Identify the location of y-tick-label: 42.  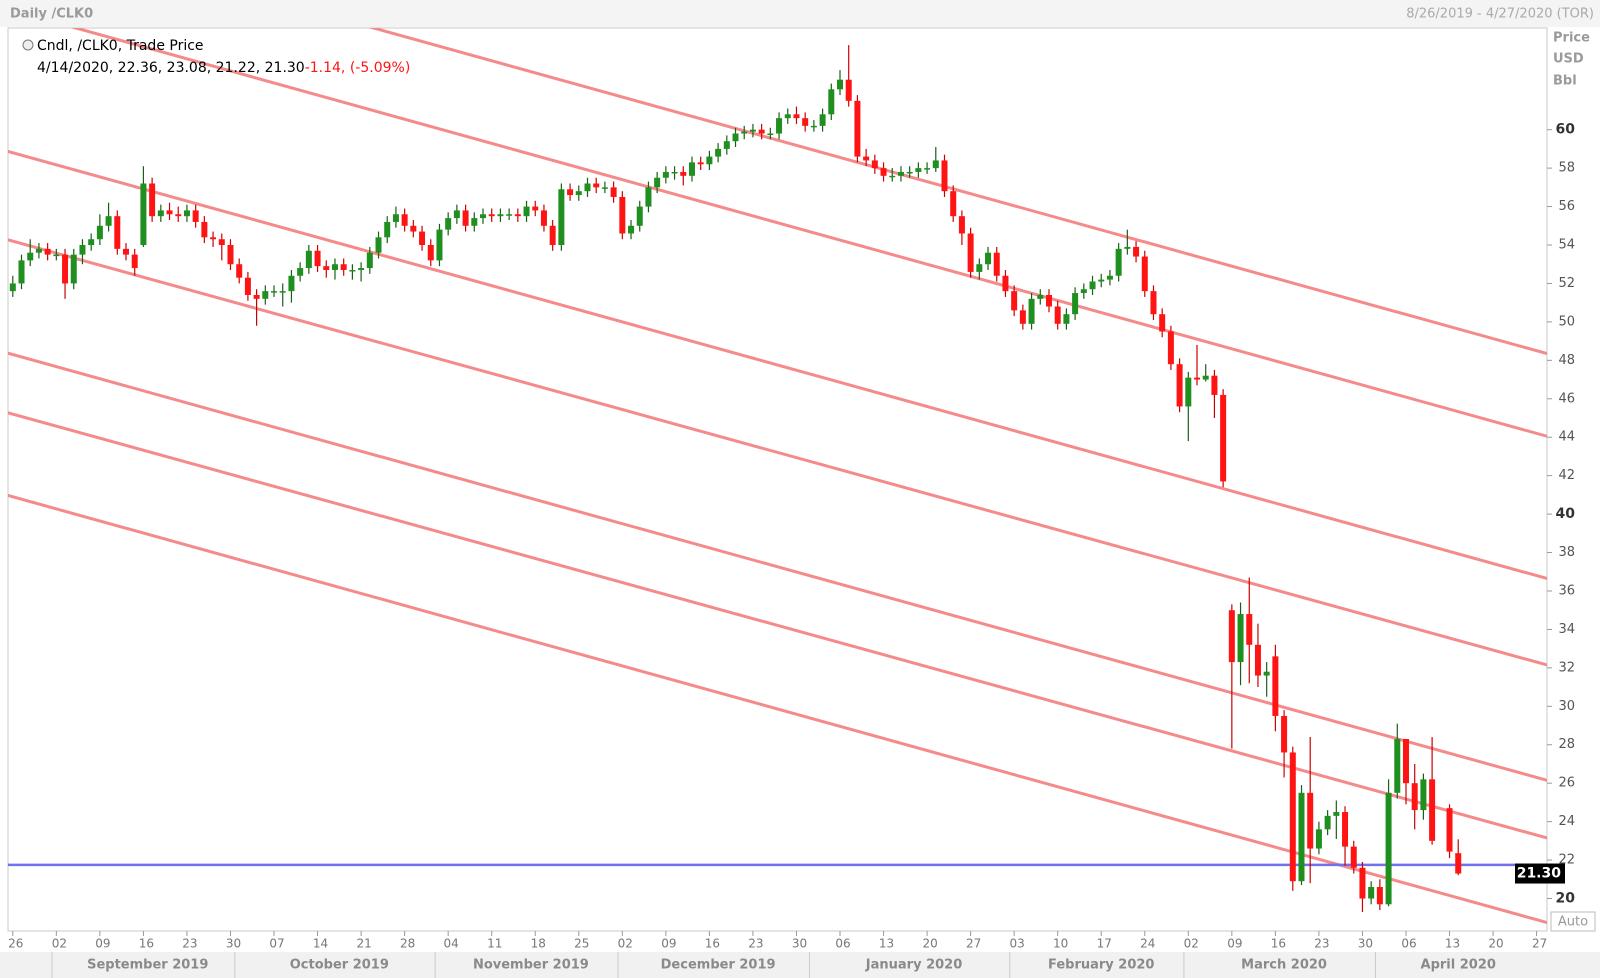
(1566, 475).